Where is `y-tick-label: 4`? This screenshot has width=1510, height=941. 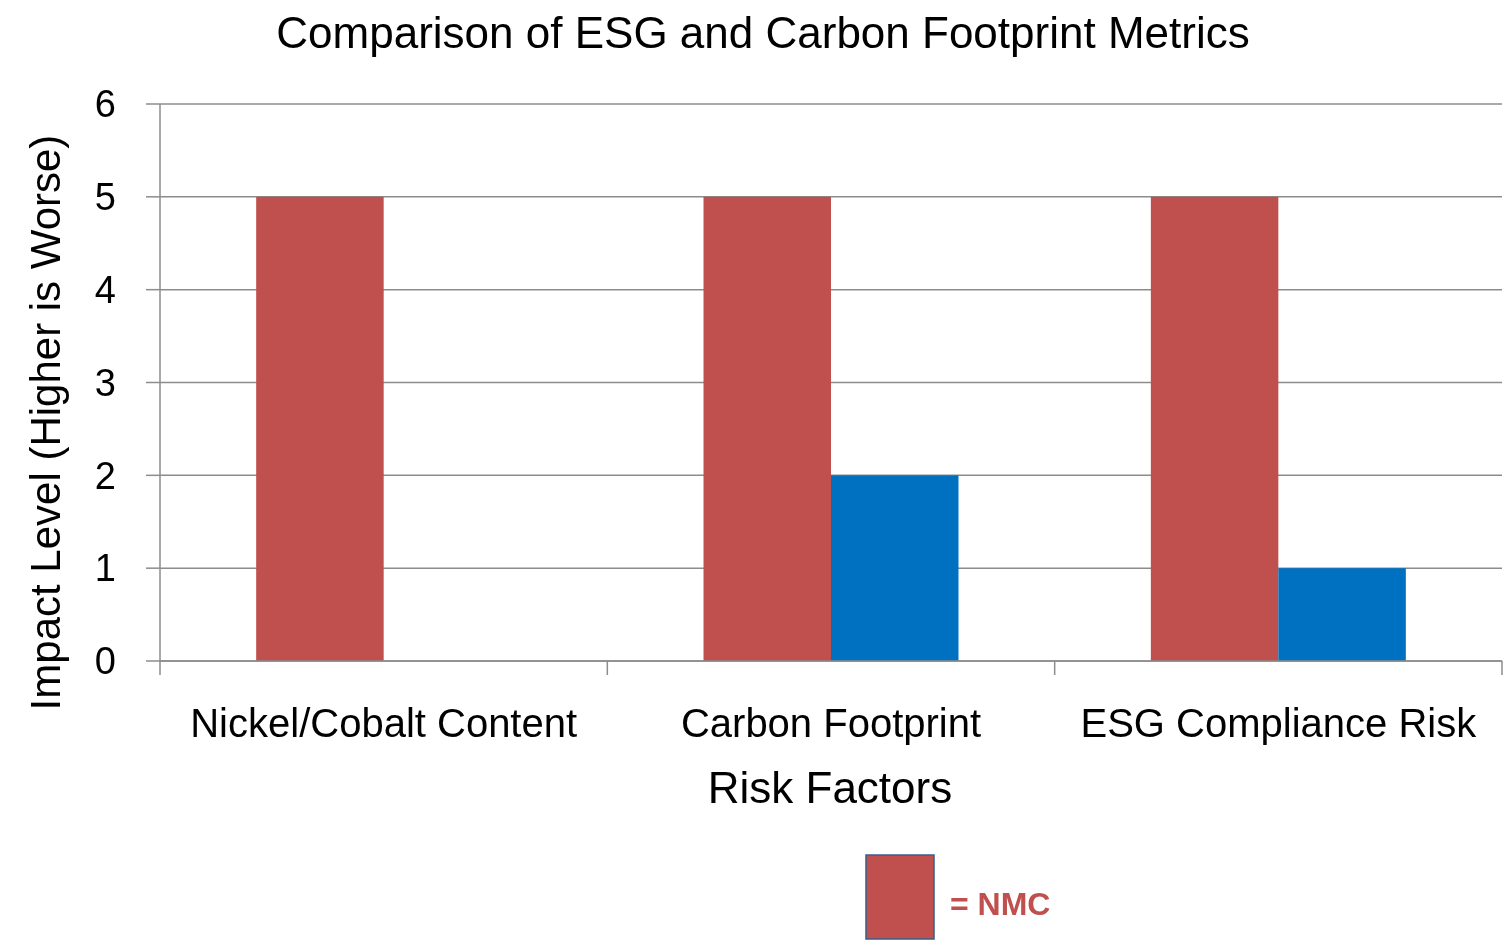
y-tick-label: 4 is located at coordinates (105, 289).